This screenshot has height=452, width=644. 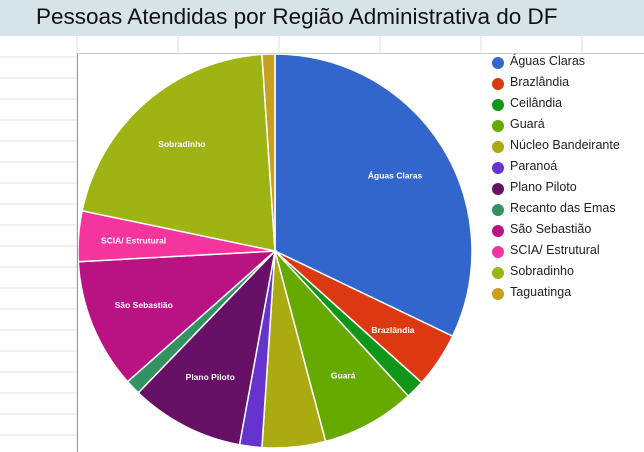 I want to click on legend-label: SCIA/ Estrutural, so click(x=555, y=250).